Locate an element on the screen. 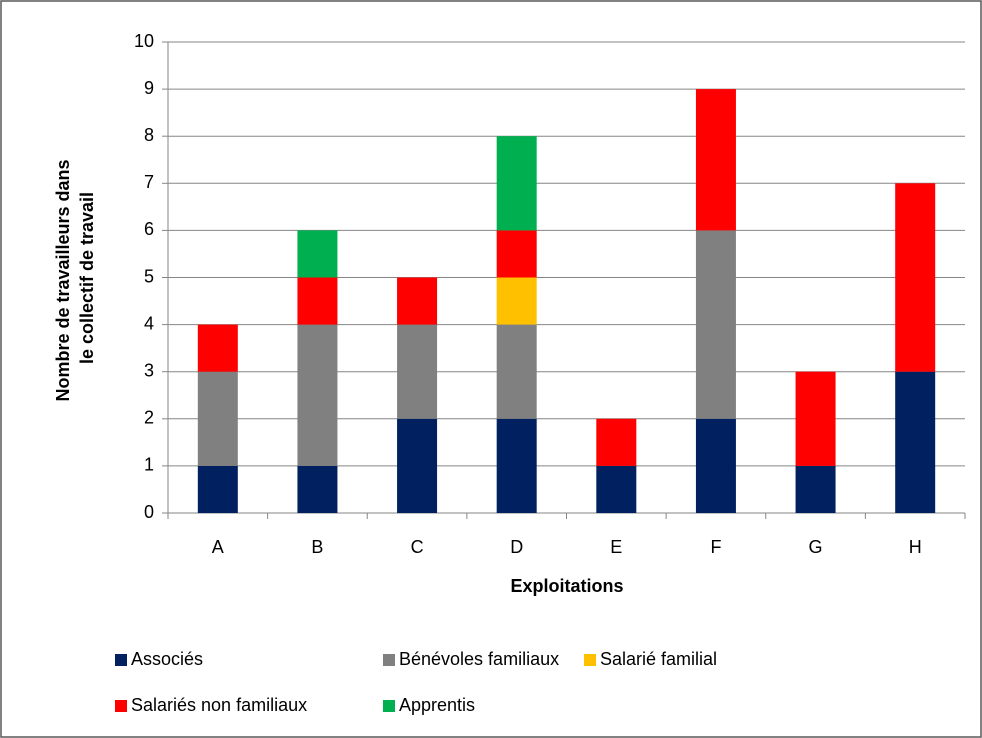 The width and height of the screenshot is (982, 738). y-axis-title-line: le collectif de travail is located at coordinates (87, 278).